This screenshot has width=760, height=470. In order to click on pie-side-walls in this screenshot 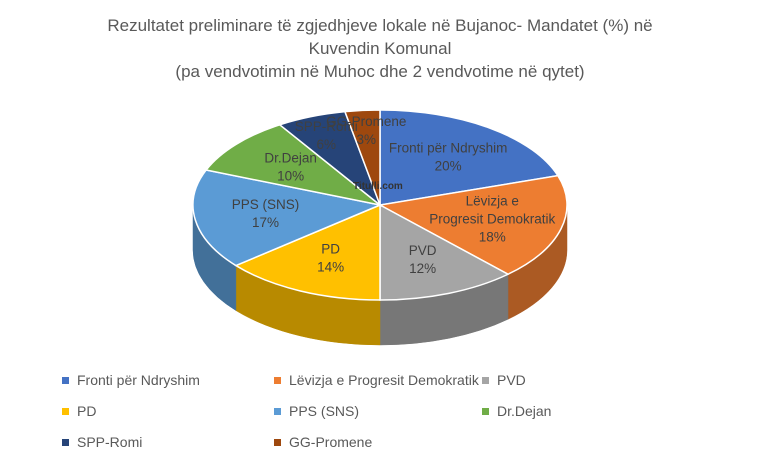, I will do `click(380, 275)`.